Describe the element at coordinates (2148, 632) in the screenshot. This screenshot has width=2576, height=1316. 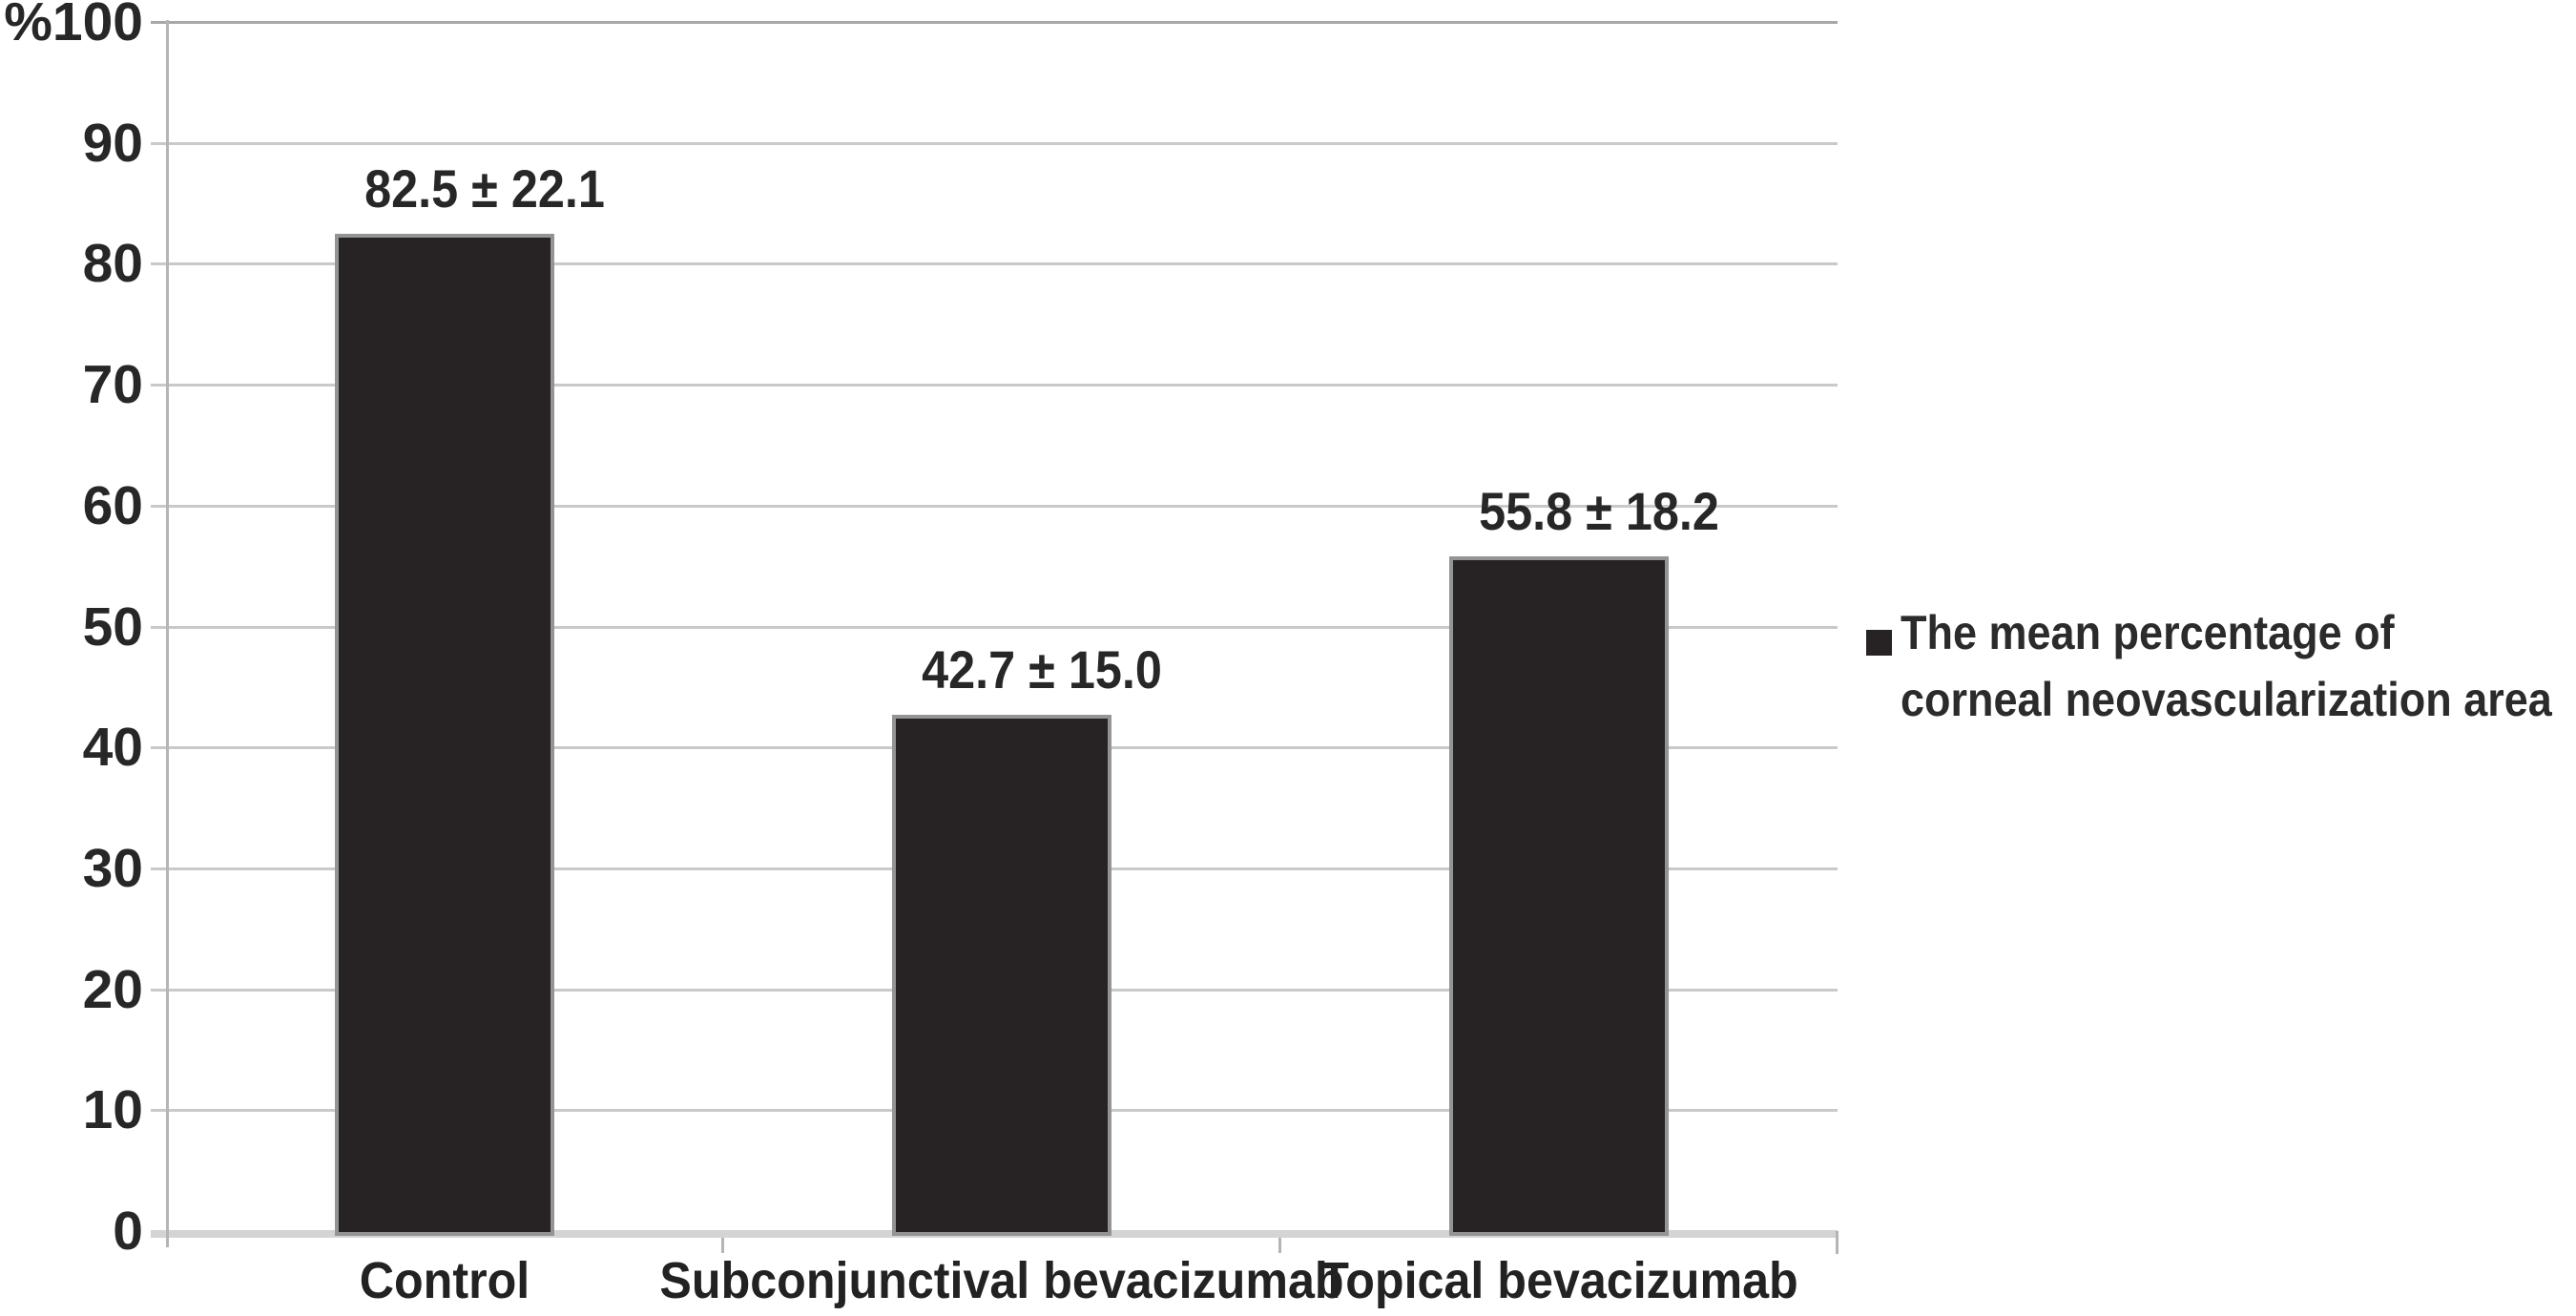
I see `legend-label-line1: The mean percentage of` at that location.